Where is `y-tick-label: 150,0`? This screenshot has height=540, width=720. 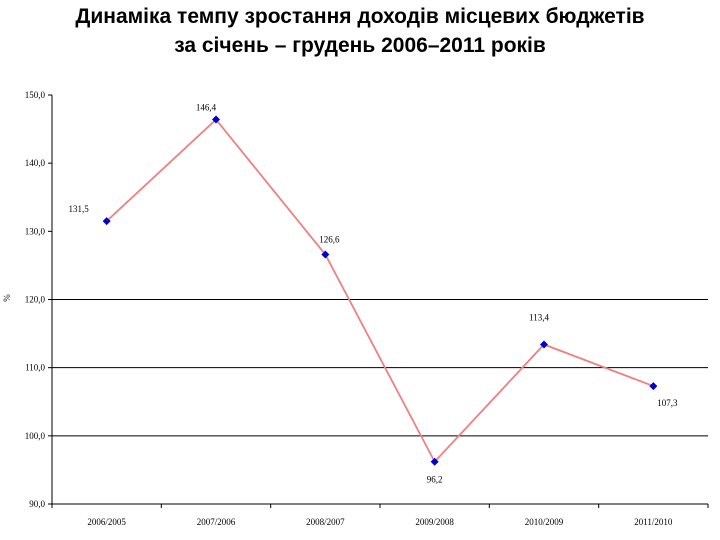
y-tick-label: 150,0 is located at coordinates (35, 95).